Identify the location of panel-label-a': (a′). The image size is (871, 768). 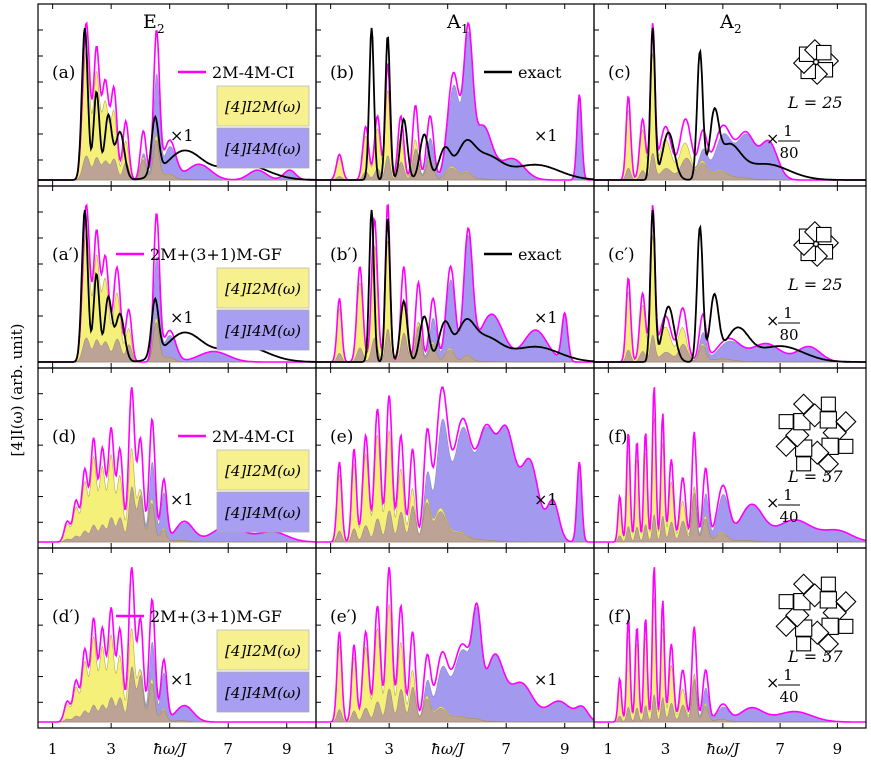
(65, 255).